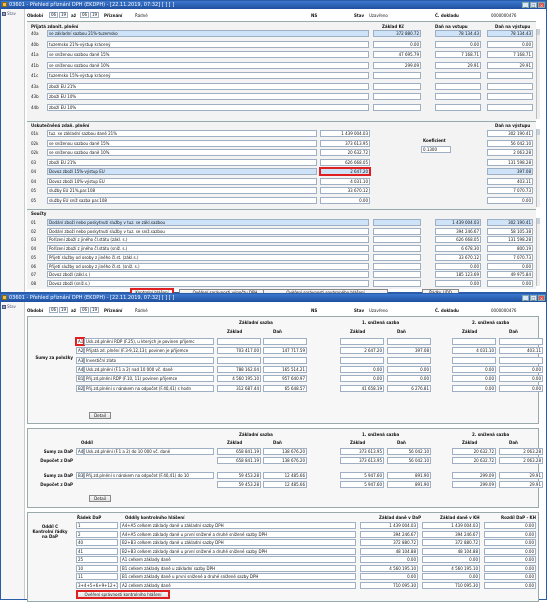  Describe the element at coordinates (397, 54) in the screenshot. I see `row-zaklad: 47 695.79` at that location.